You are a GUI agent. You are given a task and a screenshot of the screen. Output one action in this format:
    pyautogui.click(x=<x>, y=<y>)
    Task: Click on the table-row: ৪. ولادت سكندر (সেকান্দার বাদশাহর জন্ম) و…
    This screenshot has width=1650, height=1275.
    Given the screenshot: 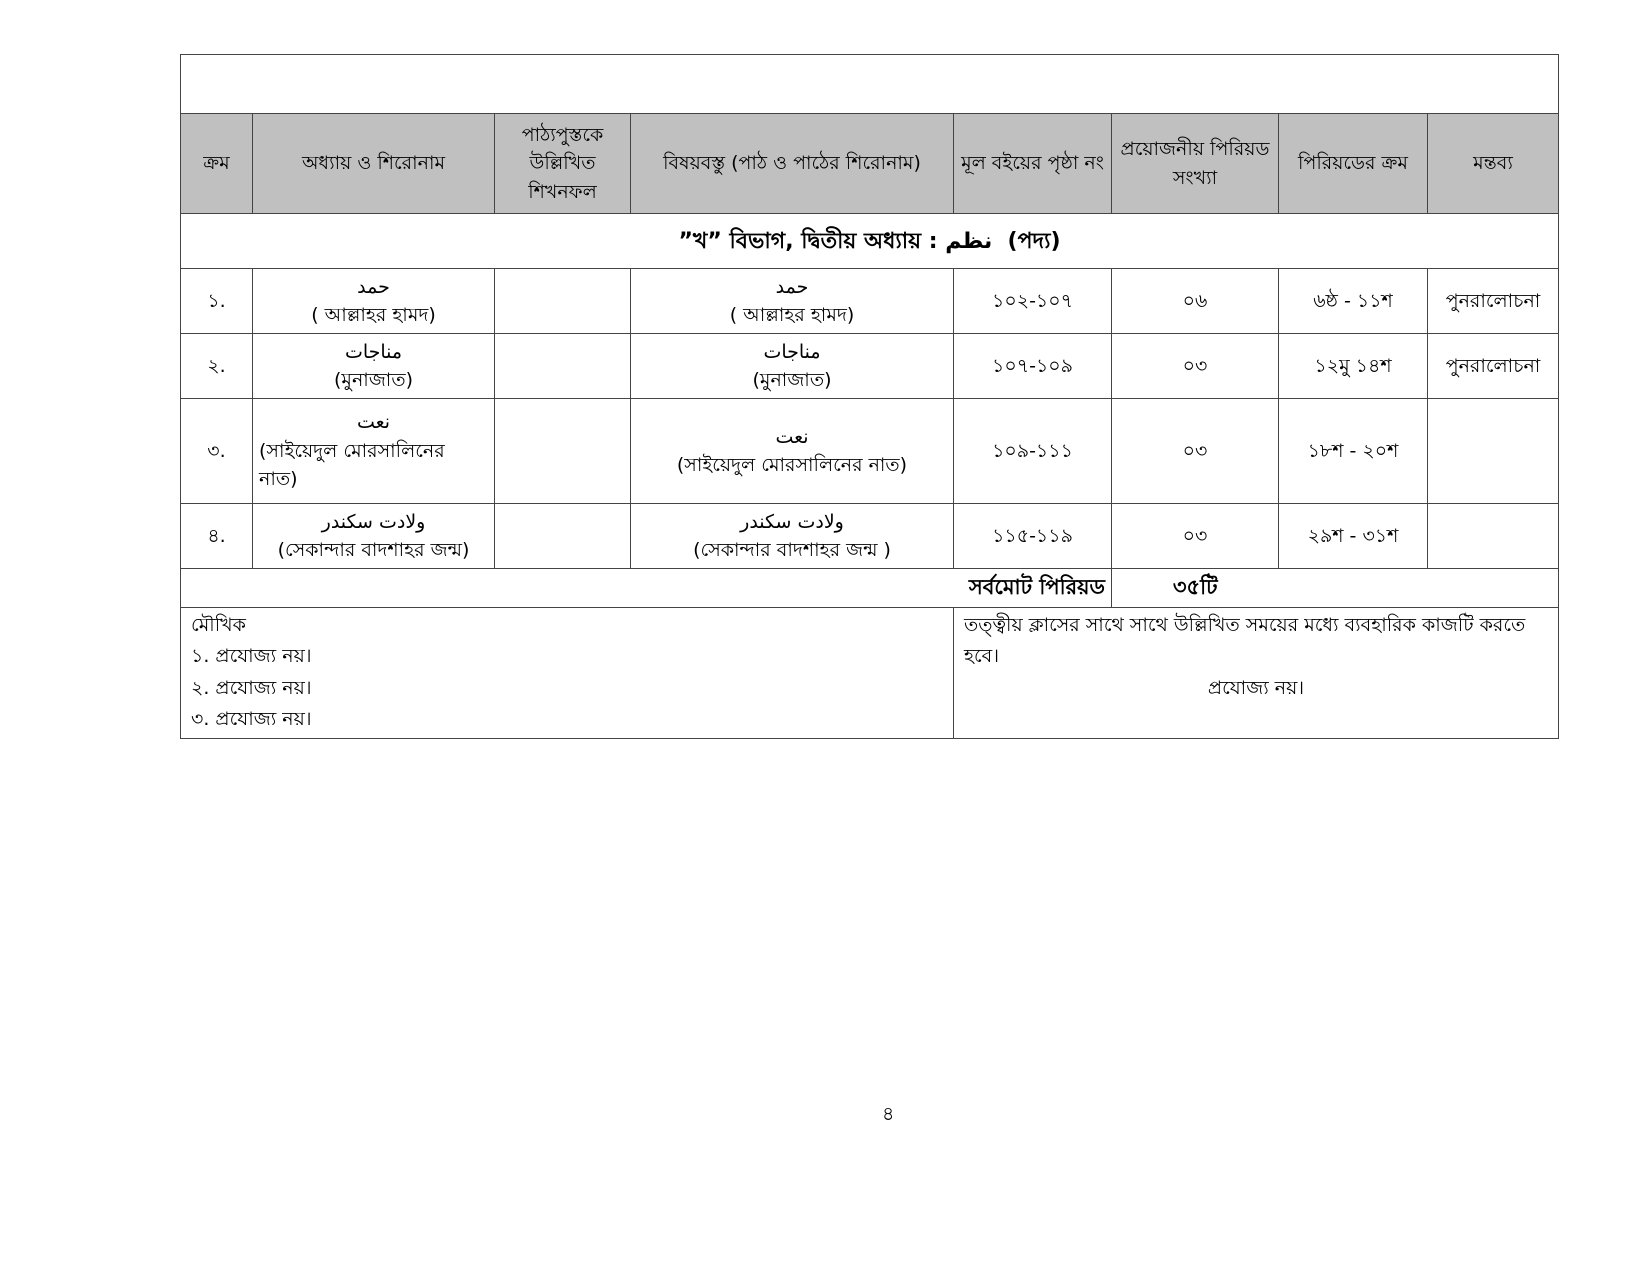 What is the action you would take?
    pyautogui.click(x=869, y=536)
    